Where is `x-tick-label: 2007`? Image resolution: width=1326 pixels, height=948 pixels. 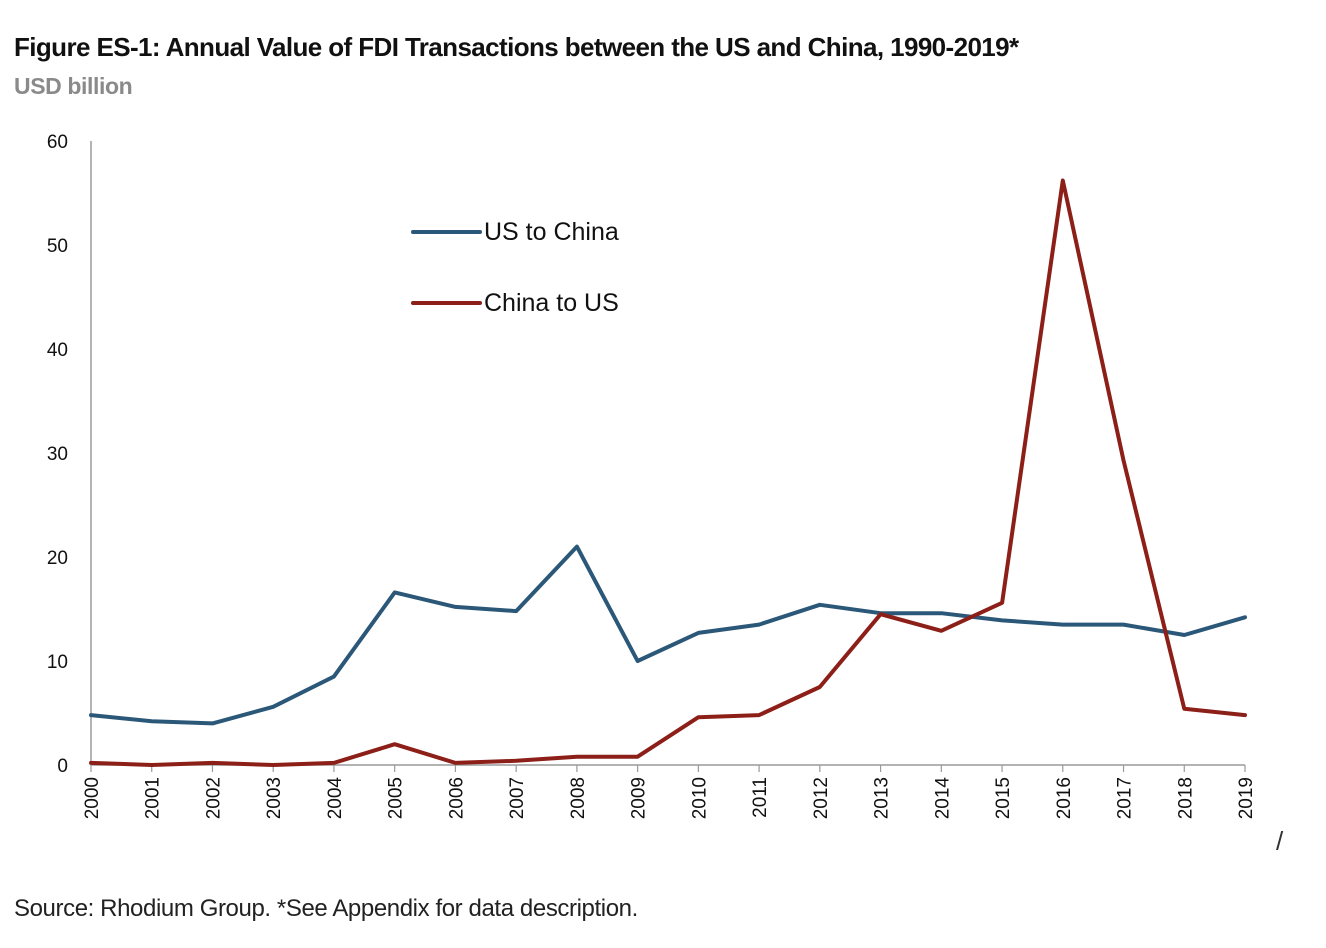
x-tick-label: 2007 is located at coordinates (517, 798).